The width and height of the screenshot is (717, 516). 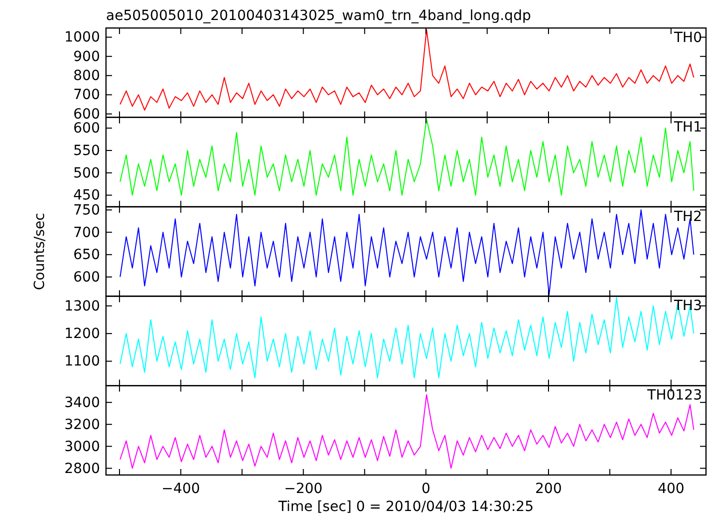 What do you see at coordinates (674, 396) in the screenshot?
I see `series-label: TH0123` at bounding box center [674, 396].